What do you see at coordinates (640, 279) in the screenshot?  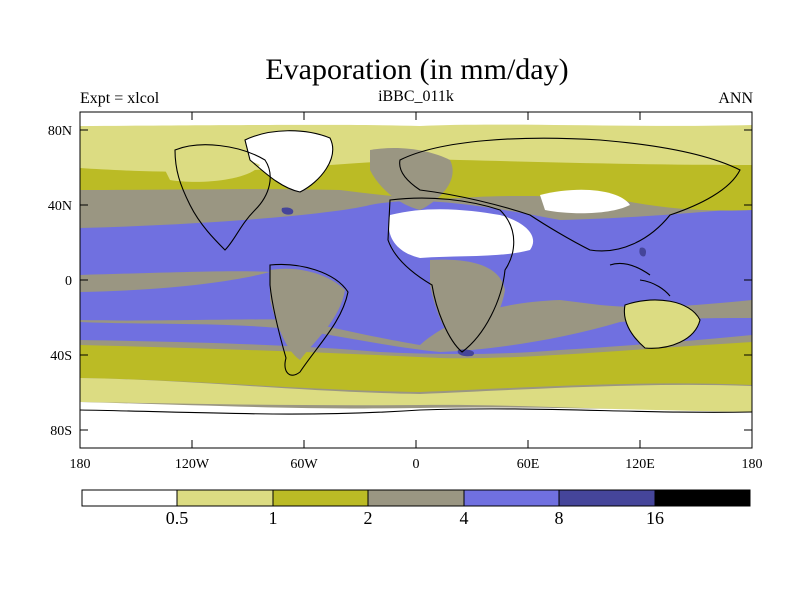 I see `coast-maritime-continent` at bounding box center [640, 279].